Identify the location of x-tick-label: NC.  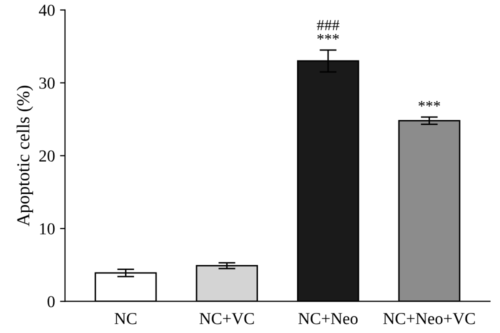
(125, 318).